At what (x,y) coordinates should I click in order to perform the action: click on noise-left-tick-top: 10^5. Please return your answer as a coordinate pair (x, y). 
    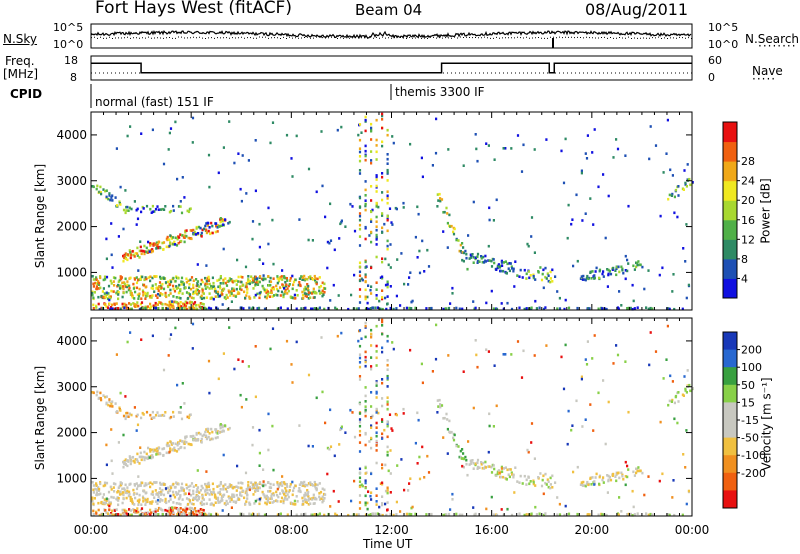
    Looking at the image, I should click on (68, 27).